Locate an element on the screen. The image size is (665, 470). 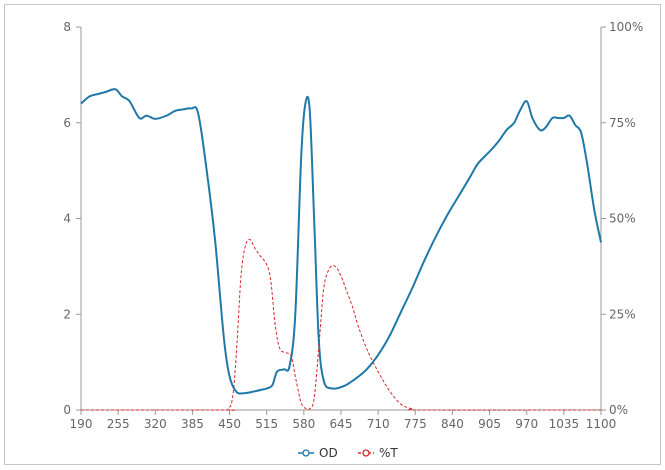
x-tick-label: 775 is located at coordinates (415, 424).